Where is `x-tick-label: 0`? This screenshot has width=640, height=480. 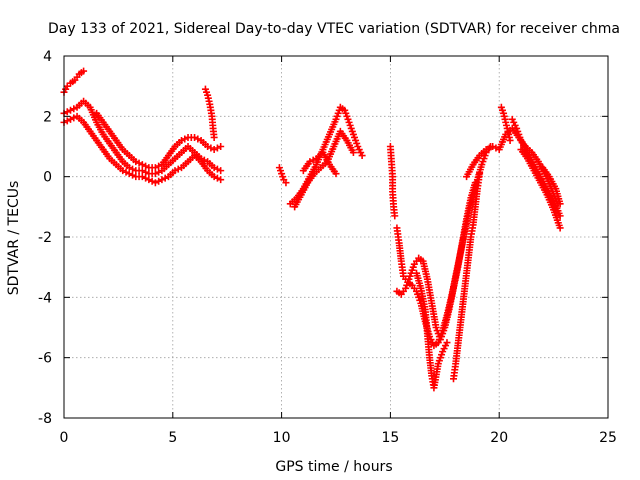
x-tick-label: 0 is located at coordinates (64, 438).